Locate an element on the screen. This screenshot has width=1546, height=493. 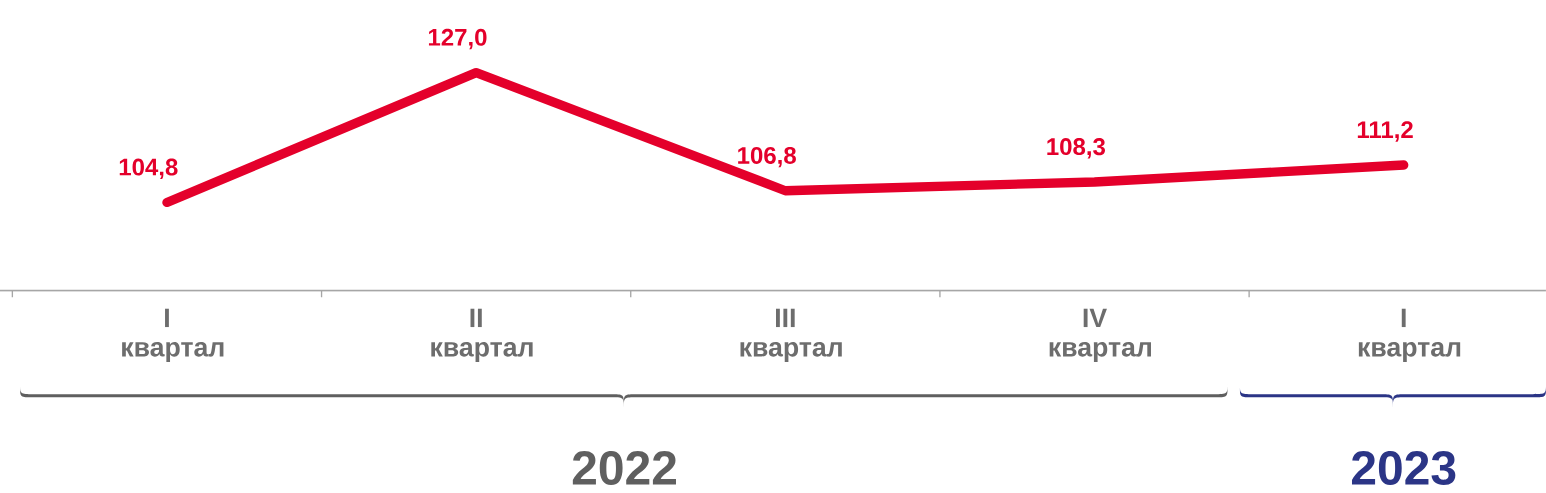
data-label: 104,8 is located at coordinates (148, 169).